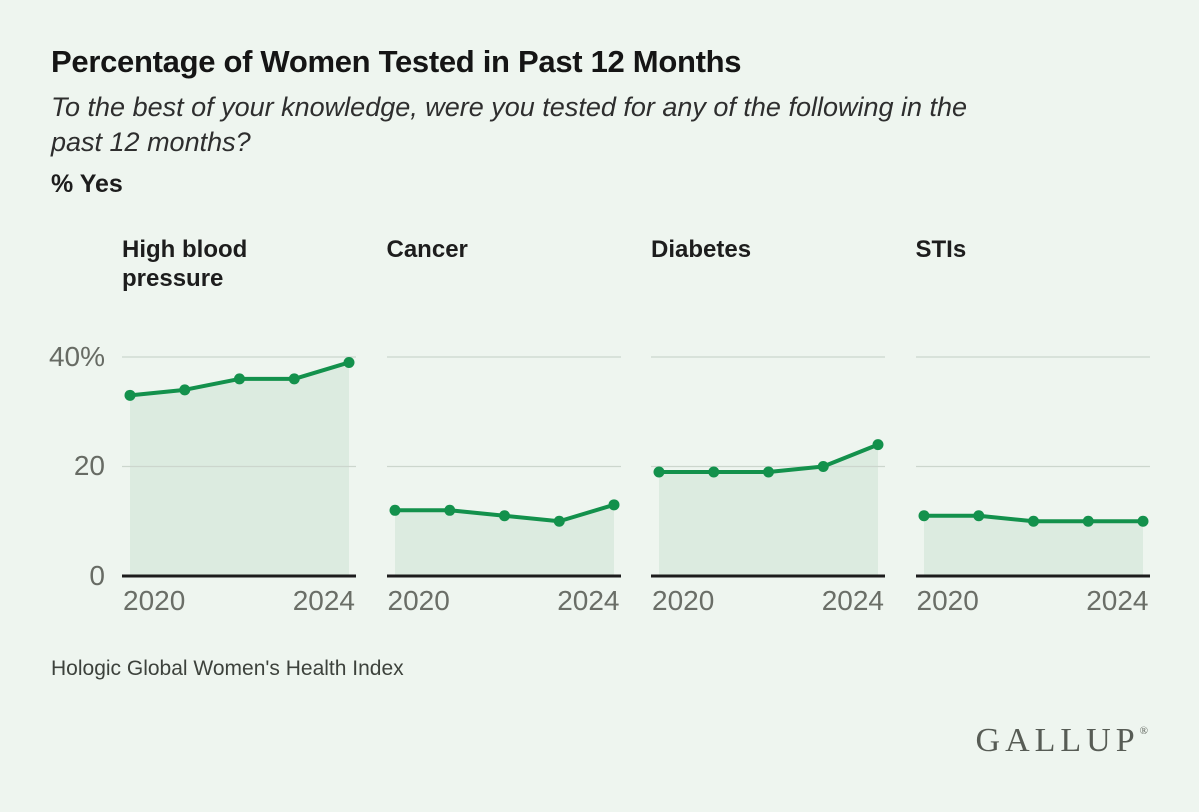 This screenshot has width=1199, height=812. Describe the element at coordinates (1143, 731) in the screenshot. I see `registered-trademark-icon: ®` at that location.